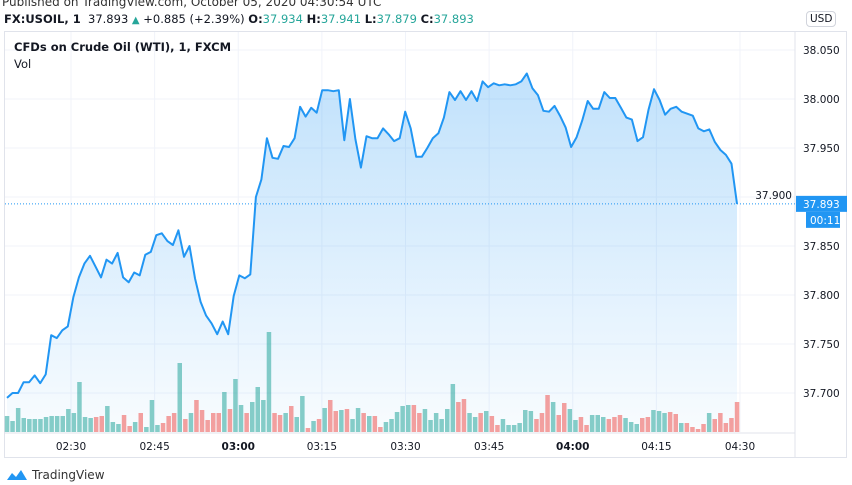  What do you see at coordinates (255, 19) in the screenshot?
I see `open-label: O:` at bounding box center [255, 19].